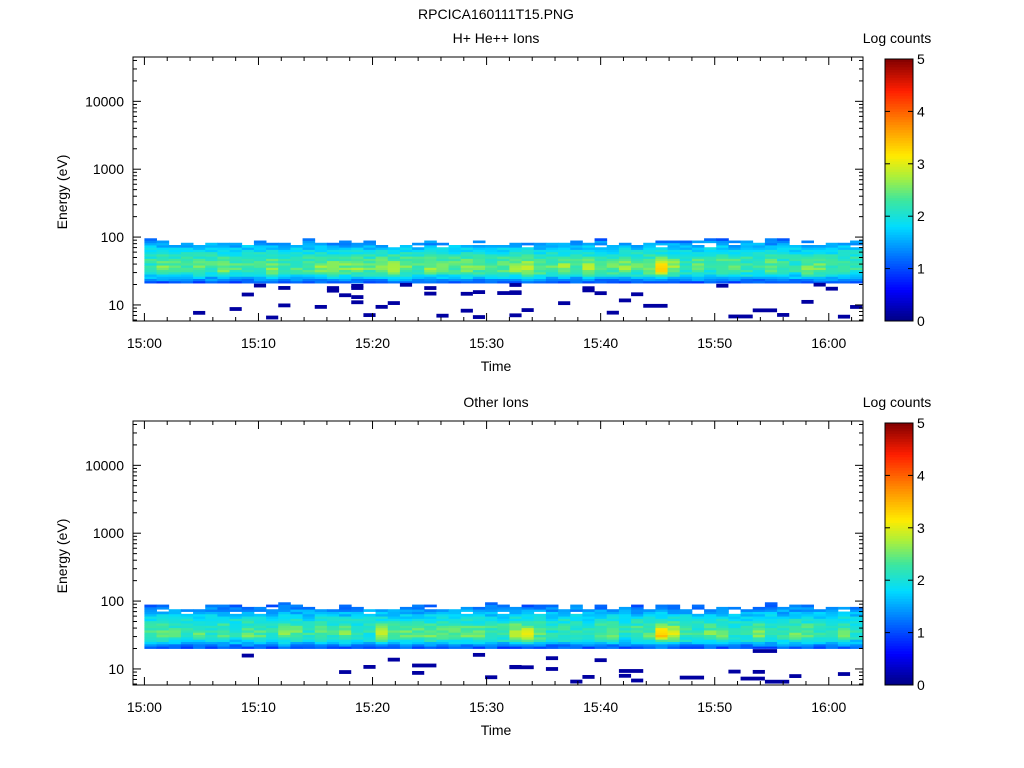 This screenshot has height=768, width=1024. Describe the element at coordinates (503, 643) in the screenshot. I see `panel-bottom-heatmap` at that location.